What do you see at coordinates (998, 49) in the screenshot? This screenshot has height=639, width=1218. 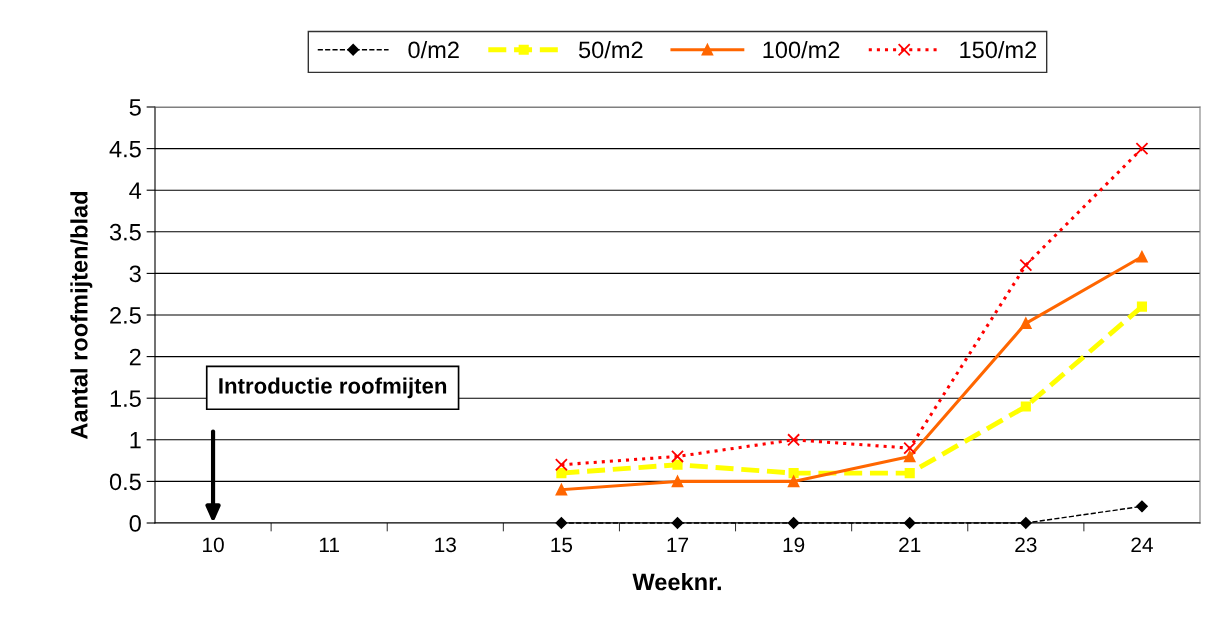 I see `legend-label: 150/m2` at bounding box center [998, 49].